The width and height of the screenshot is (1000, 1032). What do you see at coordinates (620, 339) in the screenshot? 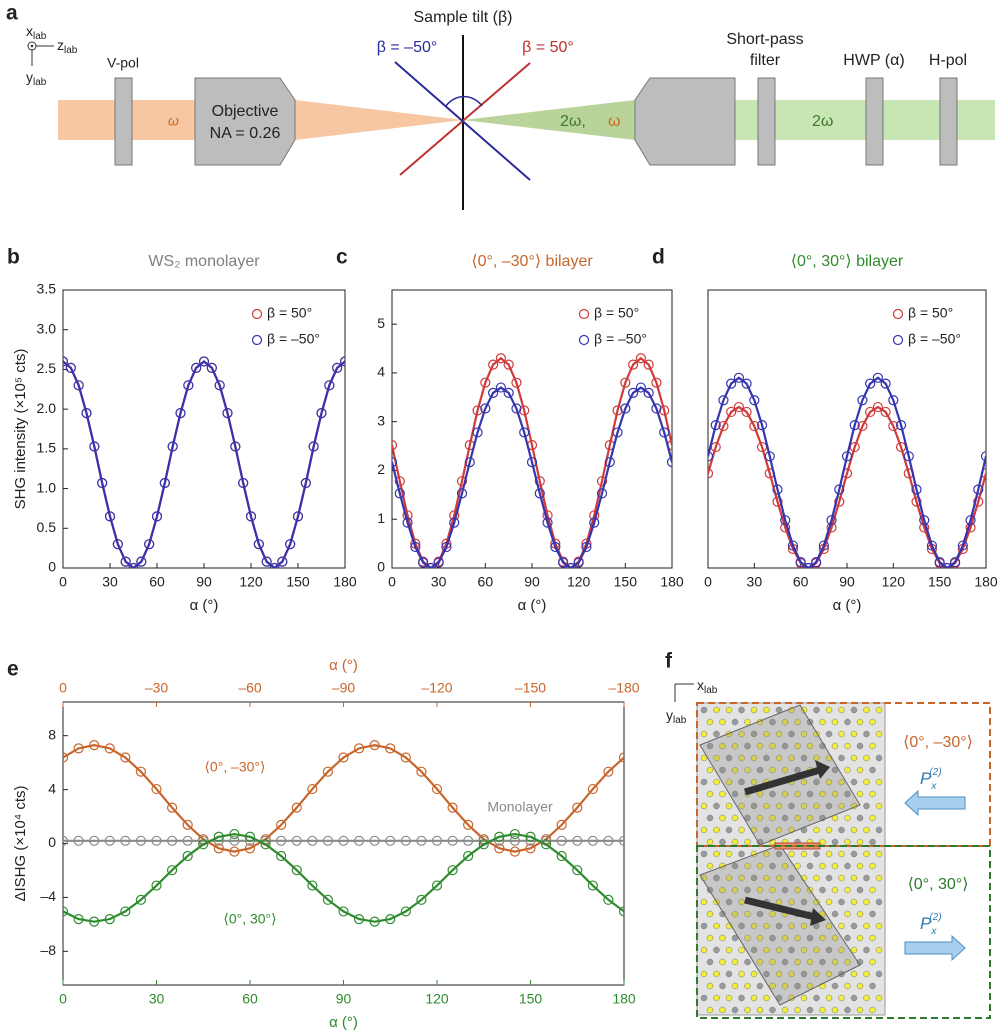
I see `legend-label: β = –50°` at bounding box center [620, 339].